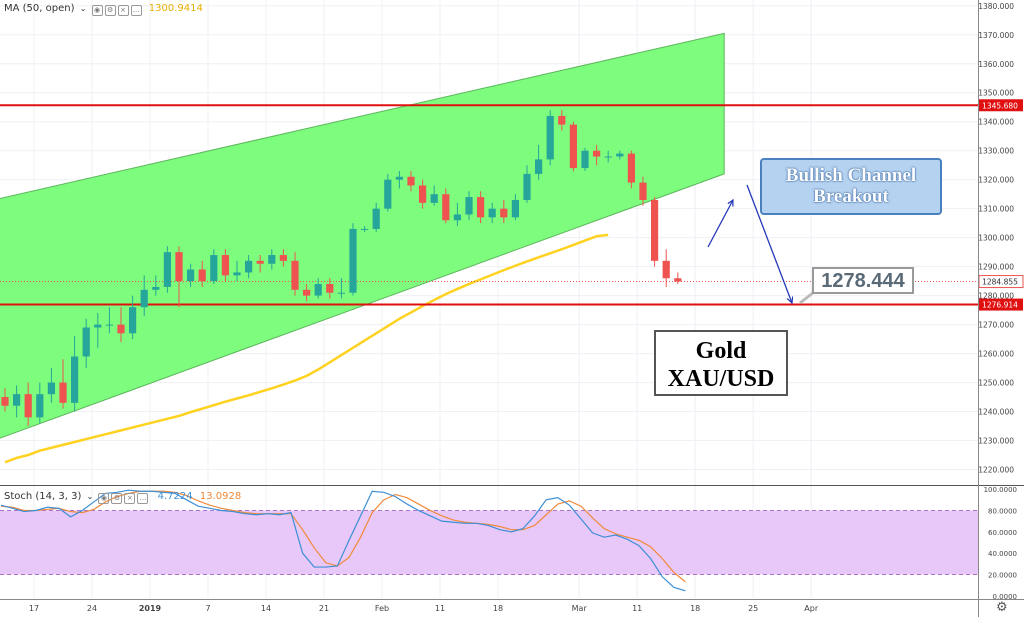  I want to click on time-tick-label: 7, so click(207, 608).